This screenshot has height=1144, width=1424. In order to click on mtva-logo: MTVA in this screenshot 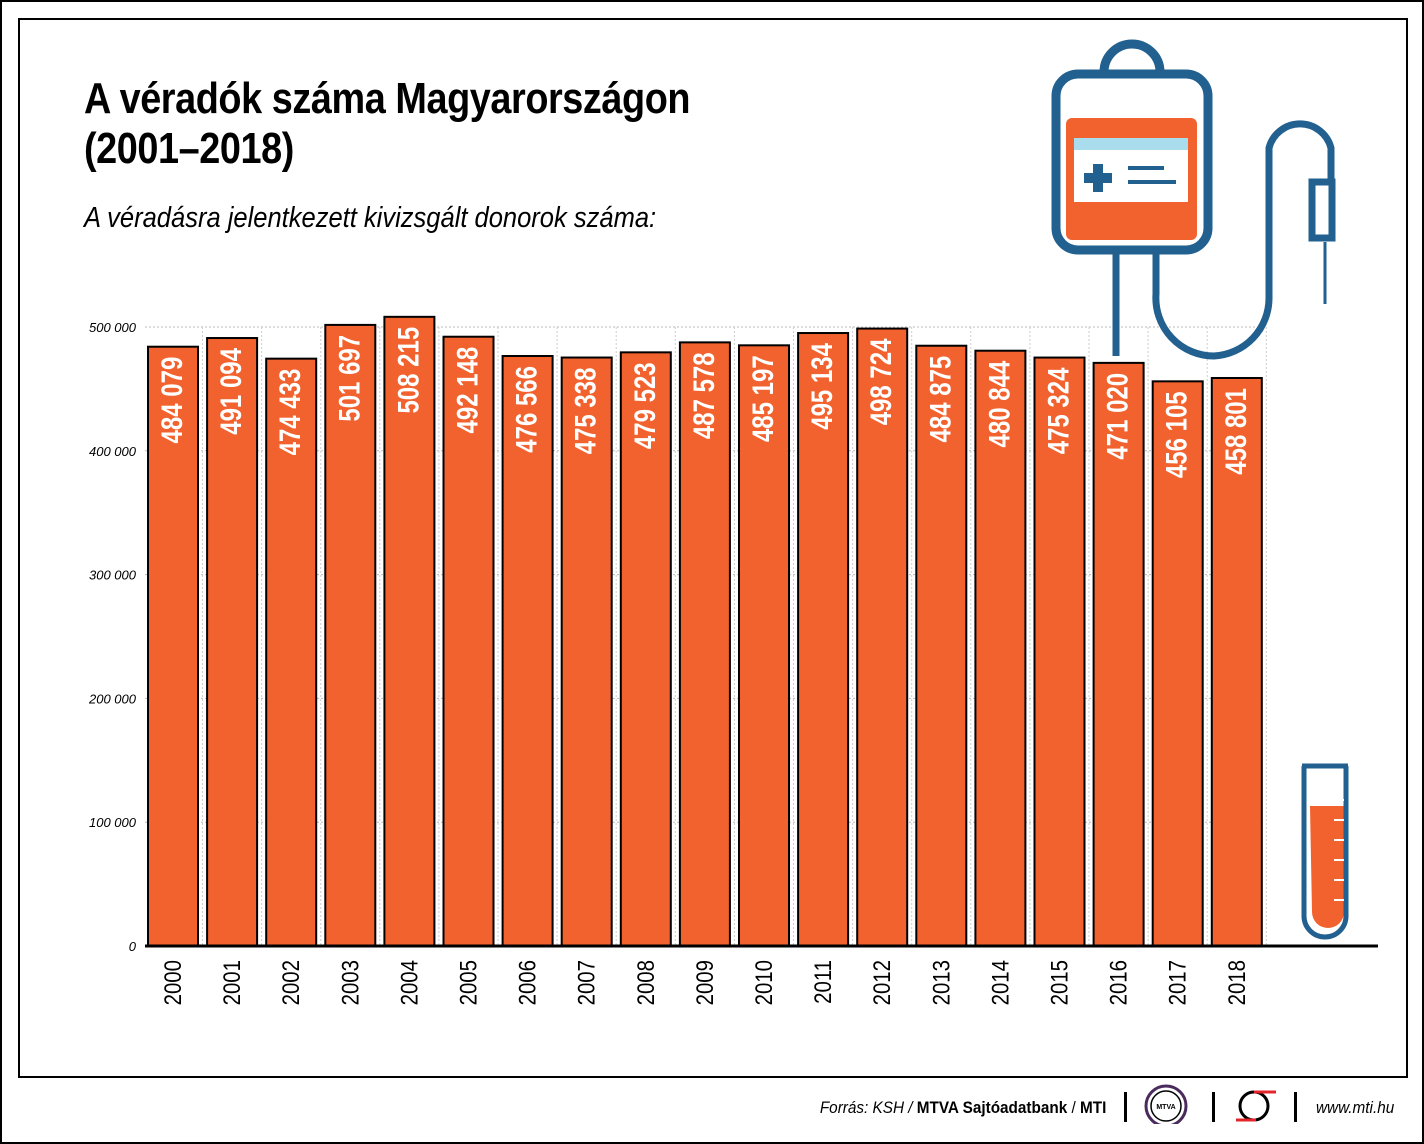, I will do `click(1166, 1104)`.